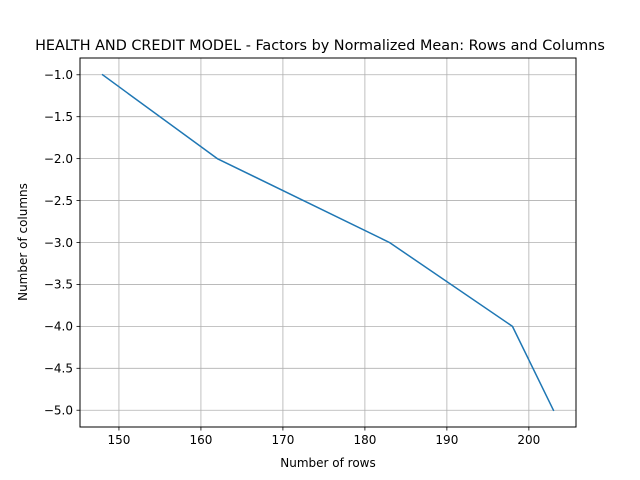  Describe the element at coordinates (446, 440) in the screenshot. I see `x-tick-label: 190` at that location.